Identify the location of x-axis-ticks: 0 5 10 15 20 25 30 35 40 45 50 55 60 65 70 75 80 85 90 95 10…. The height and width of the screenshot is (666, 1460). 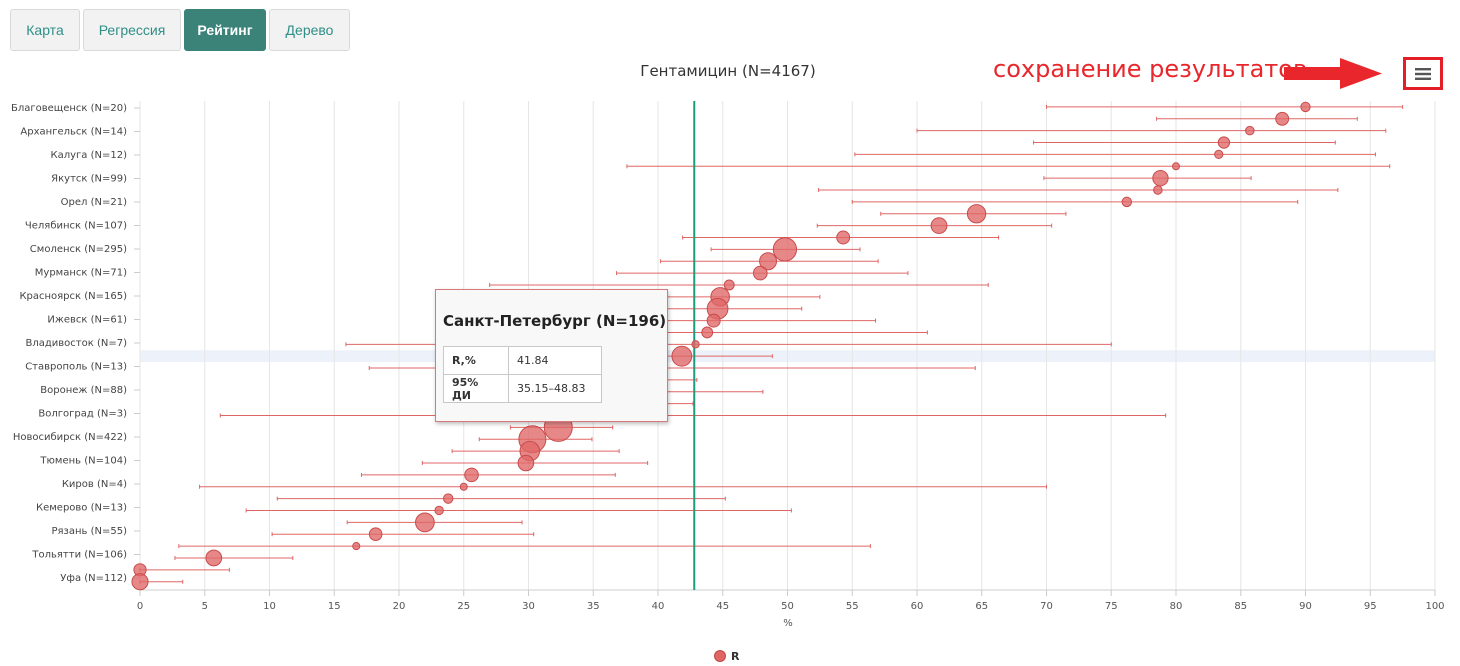
(791, 600).